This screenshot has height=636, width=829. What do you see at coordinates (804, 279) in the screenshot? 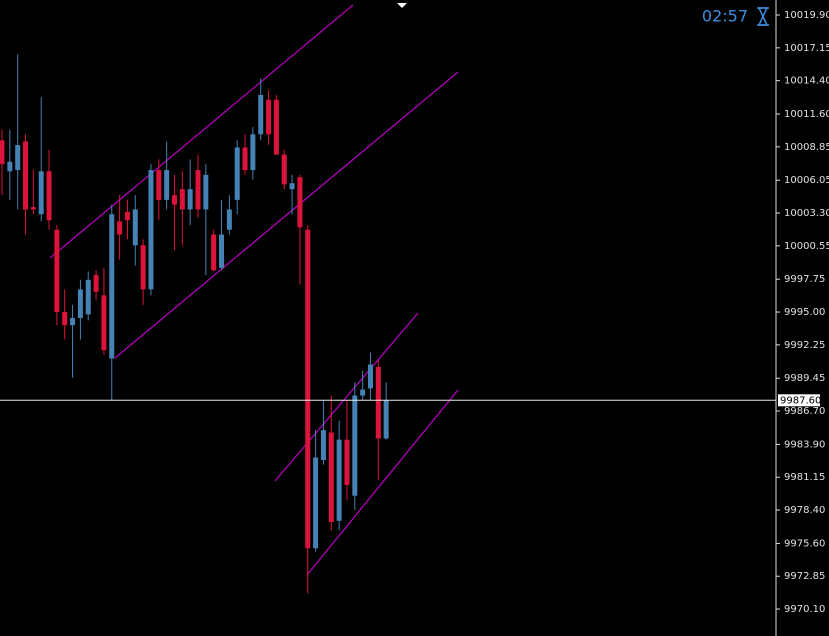
I see `y-tick-label: 9997.75` at bounding box center [804, 279].